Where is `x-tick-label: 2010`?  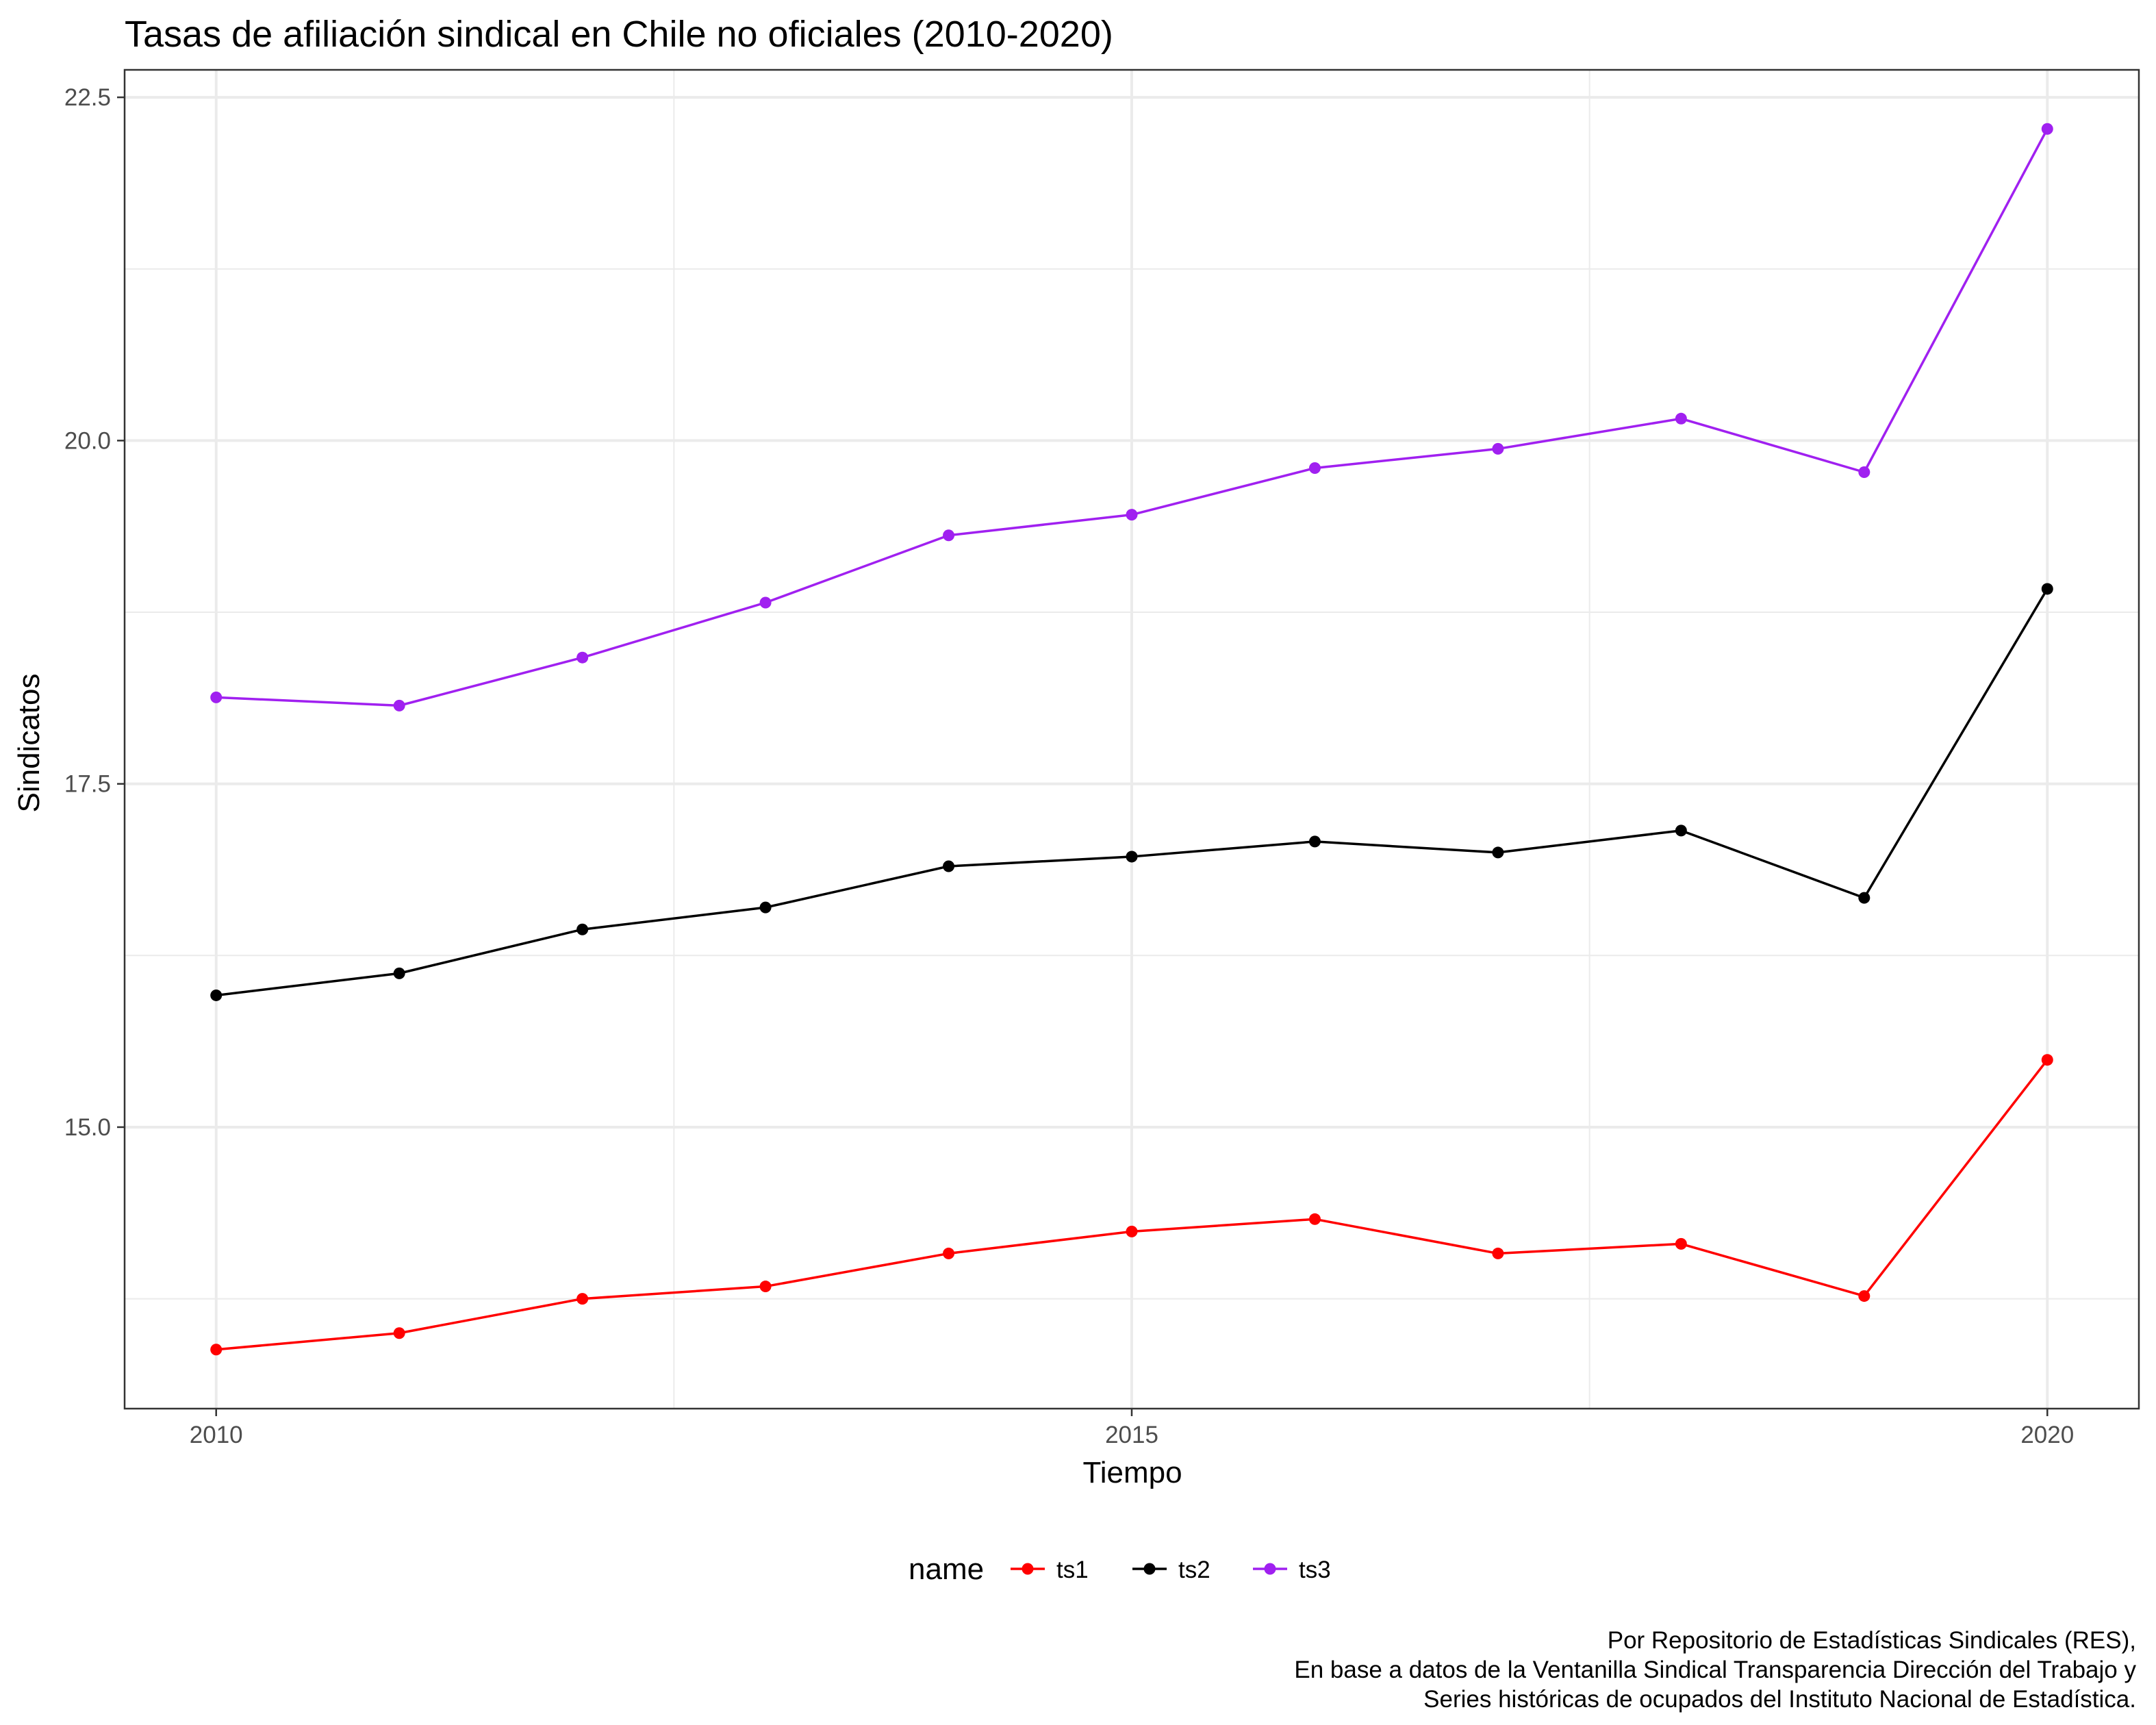 x-tick-label: 2010 is located at coordinates (216, 1435).